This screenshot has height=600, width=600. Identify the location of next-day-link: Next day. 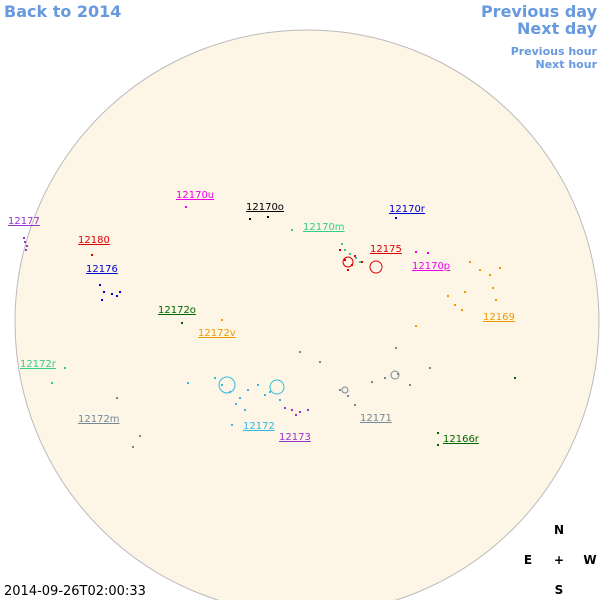
(557, 28).